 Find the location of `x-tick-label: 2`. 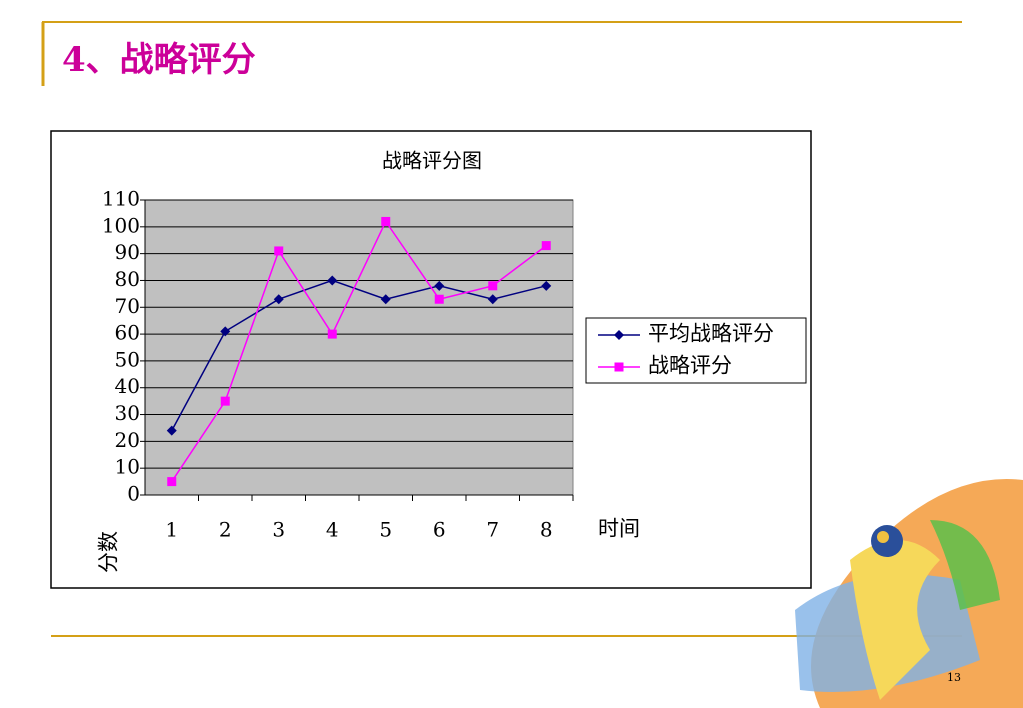

x-tick-label: 2 is located at coordinates (225, 530).